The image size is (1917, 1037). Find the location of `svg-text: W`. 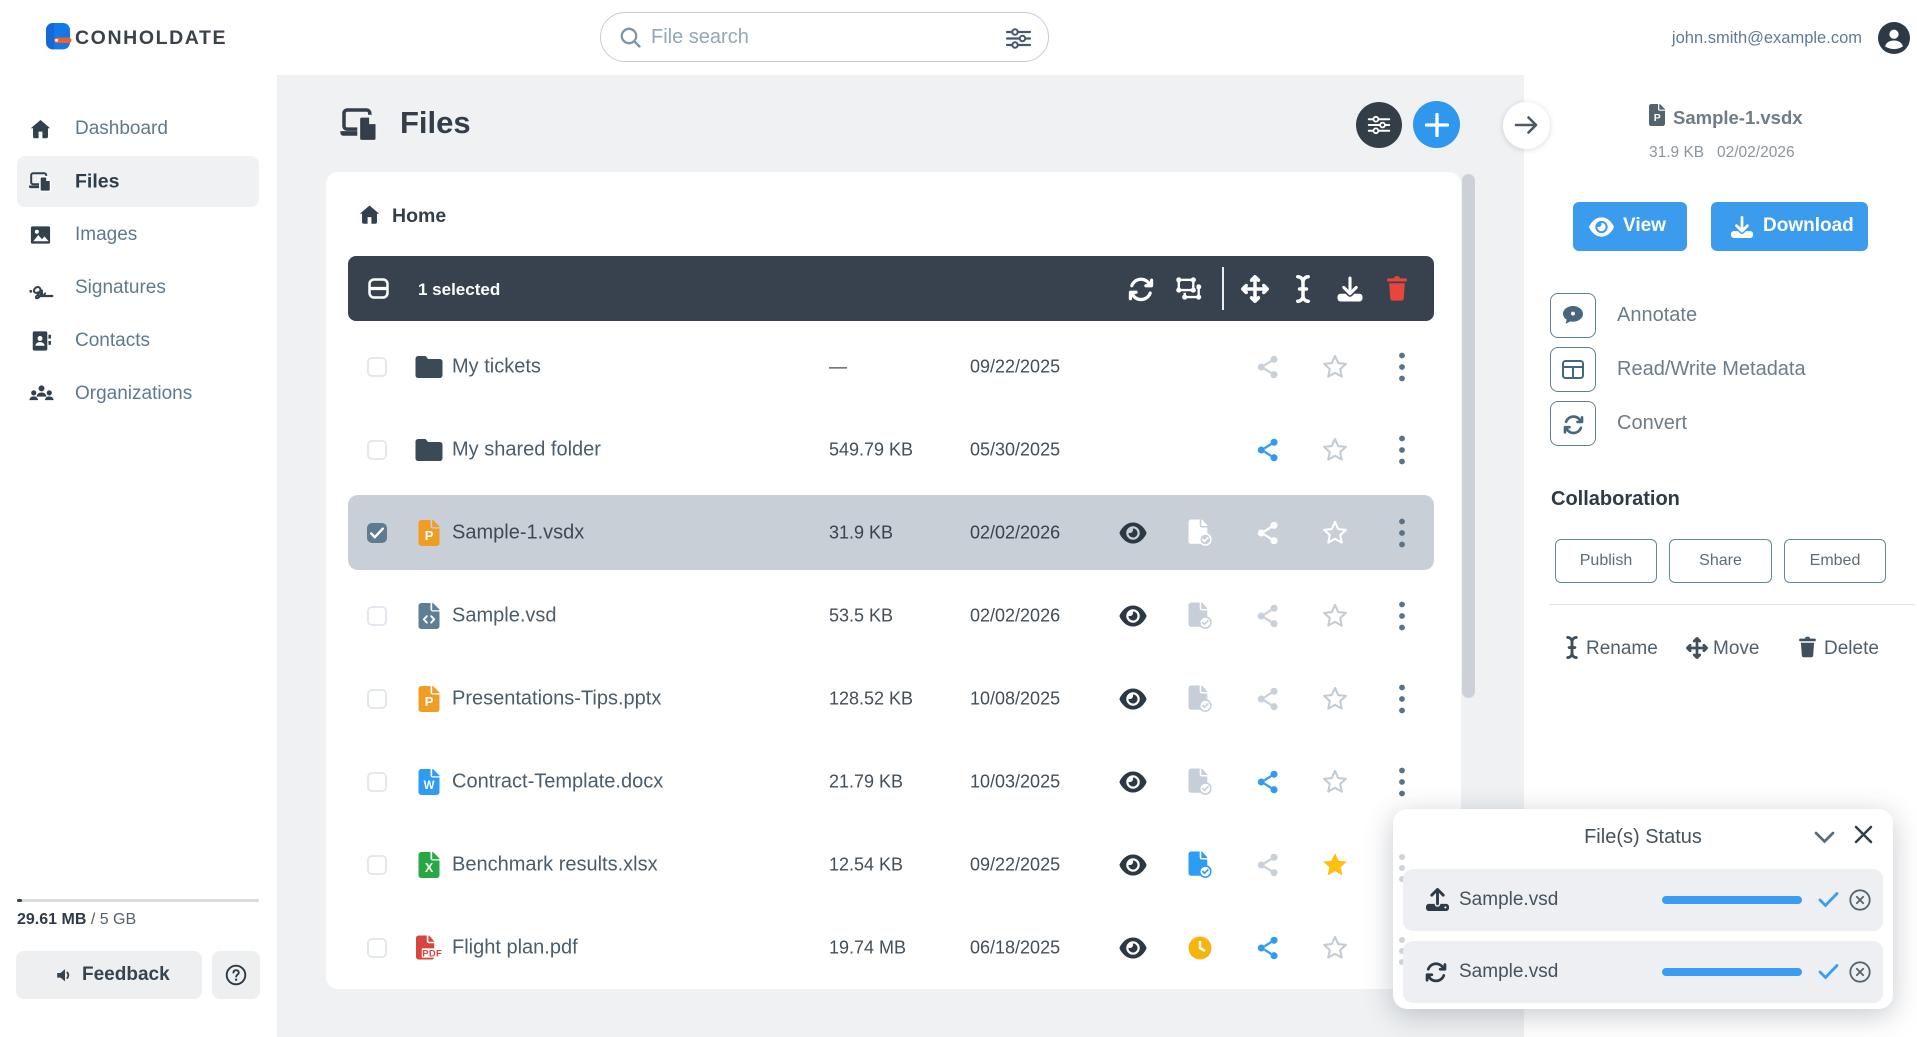

svg-text: W is located at coordinates (429, 786).